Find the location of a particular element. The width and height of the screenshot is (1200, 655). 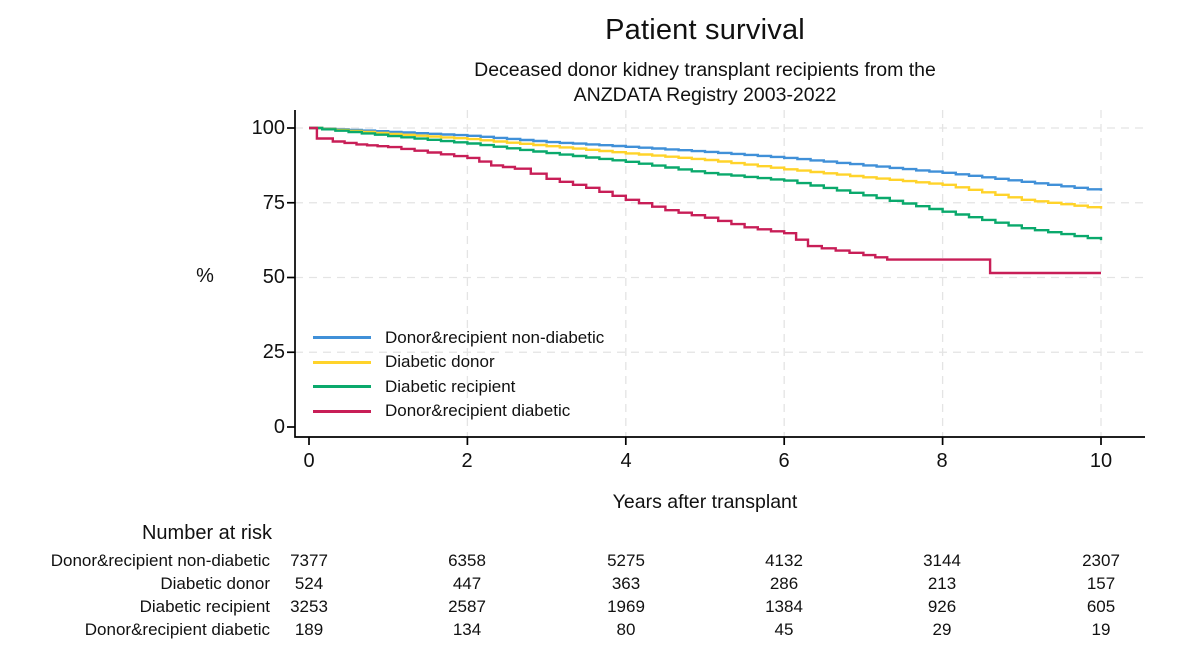

x-tick-4: 4 is located at coordinates (626, 461).